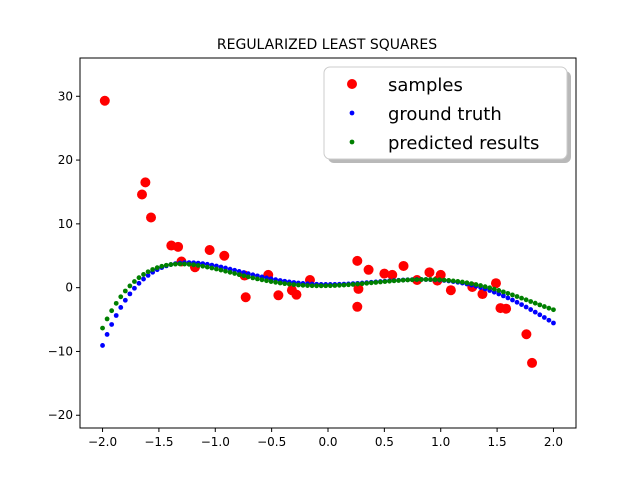 This screenshot has height=480, width=640. I want to click on series-predicted-results, so click(328, 296).